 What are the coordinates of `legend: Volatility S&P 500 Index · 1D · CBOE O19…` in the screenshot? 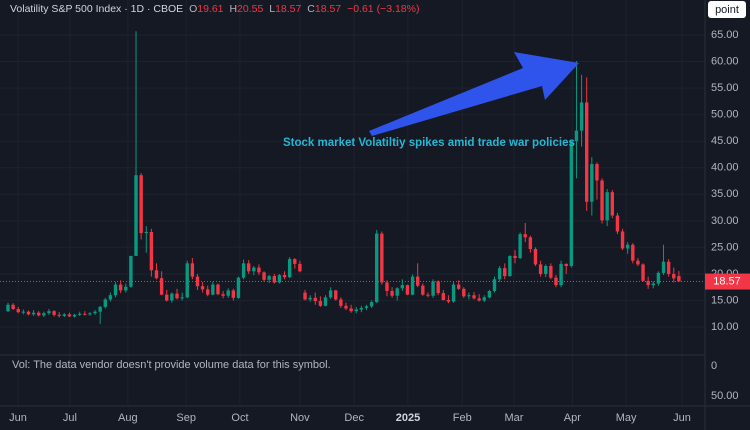 It's located at (214, 9).